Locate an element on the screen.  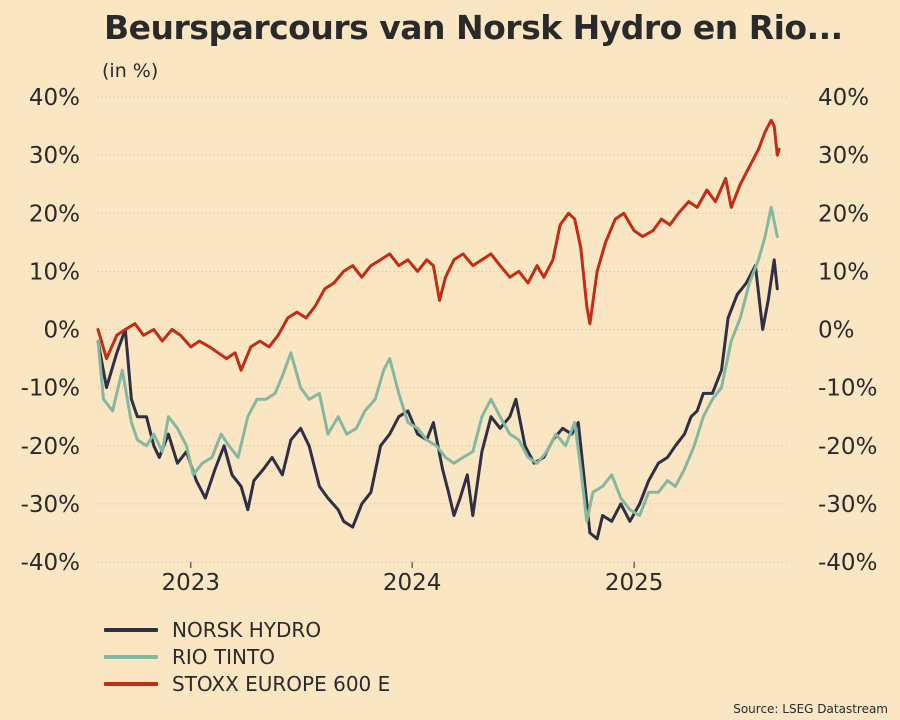
x-tick-label: 2023 is located at coordinates (191, 583).